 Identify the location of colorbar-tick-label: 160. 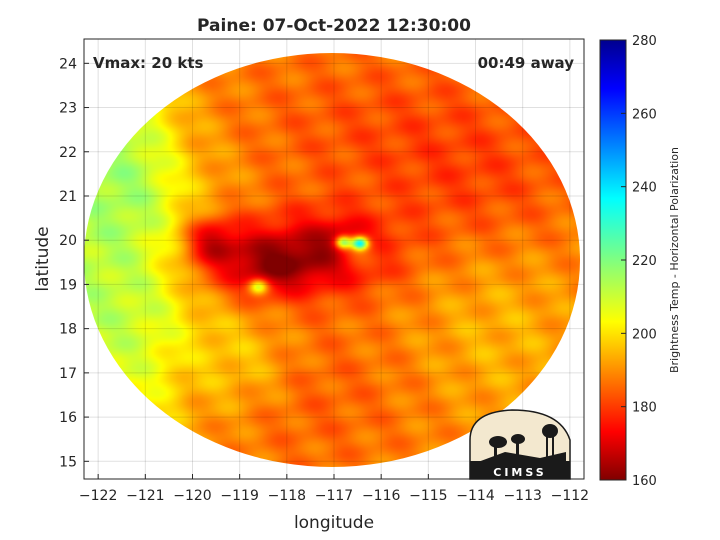
(644, 481).